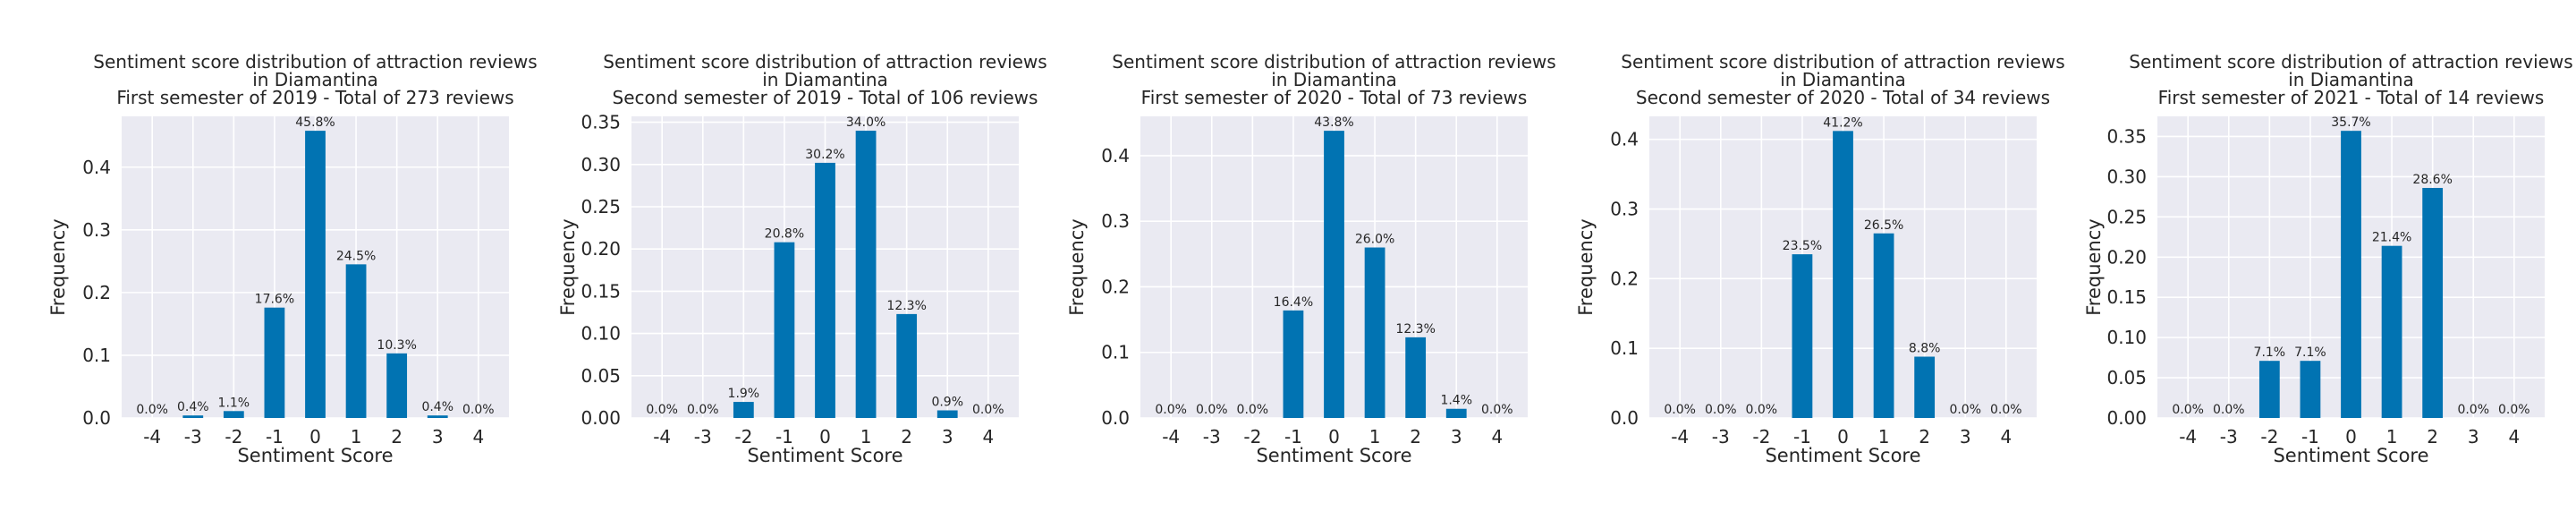 The height and width of the screenshot is (520, 2576). What do you see at coordinates (1842, 123) in the screenshot?
I see `bar-value-label: 41.2%` at bounding box center [1842, 123].